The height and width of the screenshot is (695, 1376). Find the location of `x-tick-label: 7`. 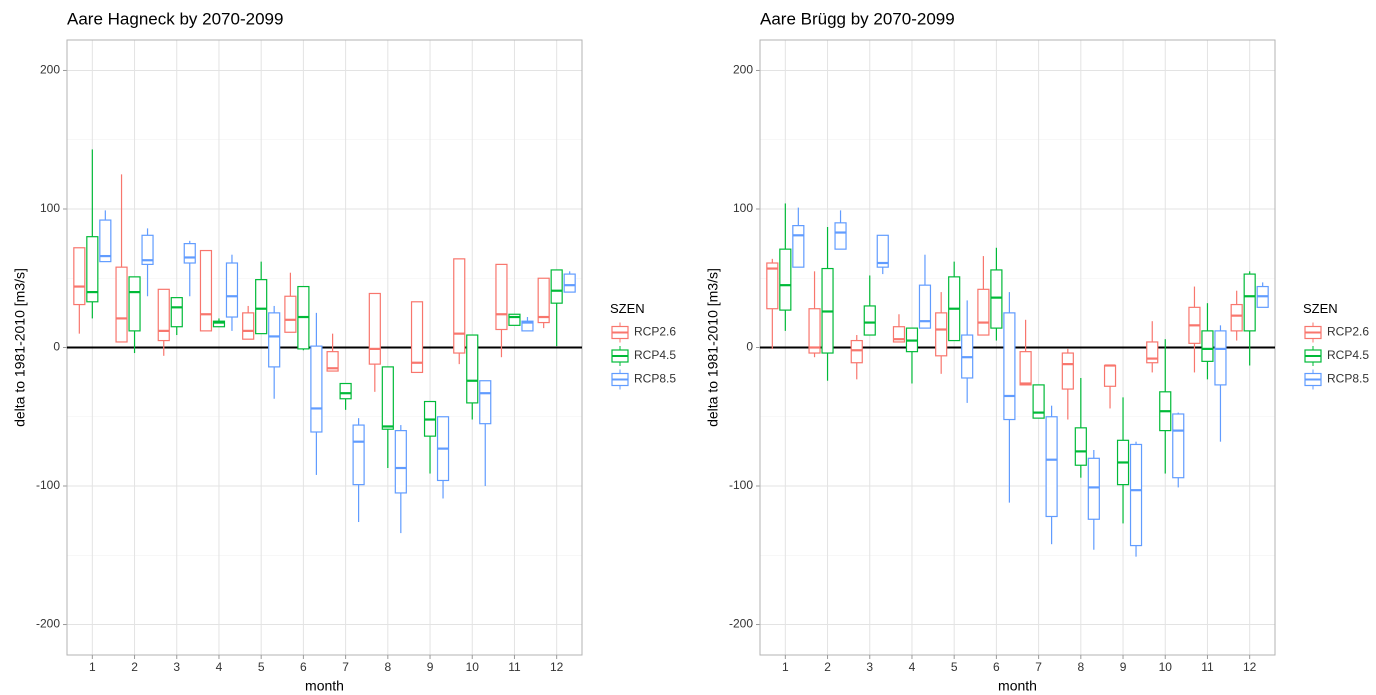

x-tick-label: 7 is located at coordinates (345, 667).